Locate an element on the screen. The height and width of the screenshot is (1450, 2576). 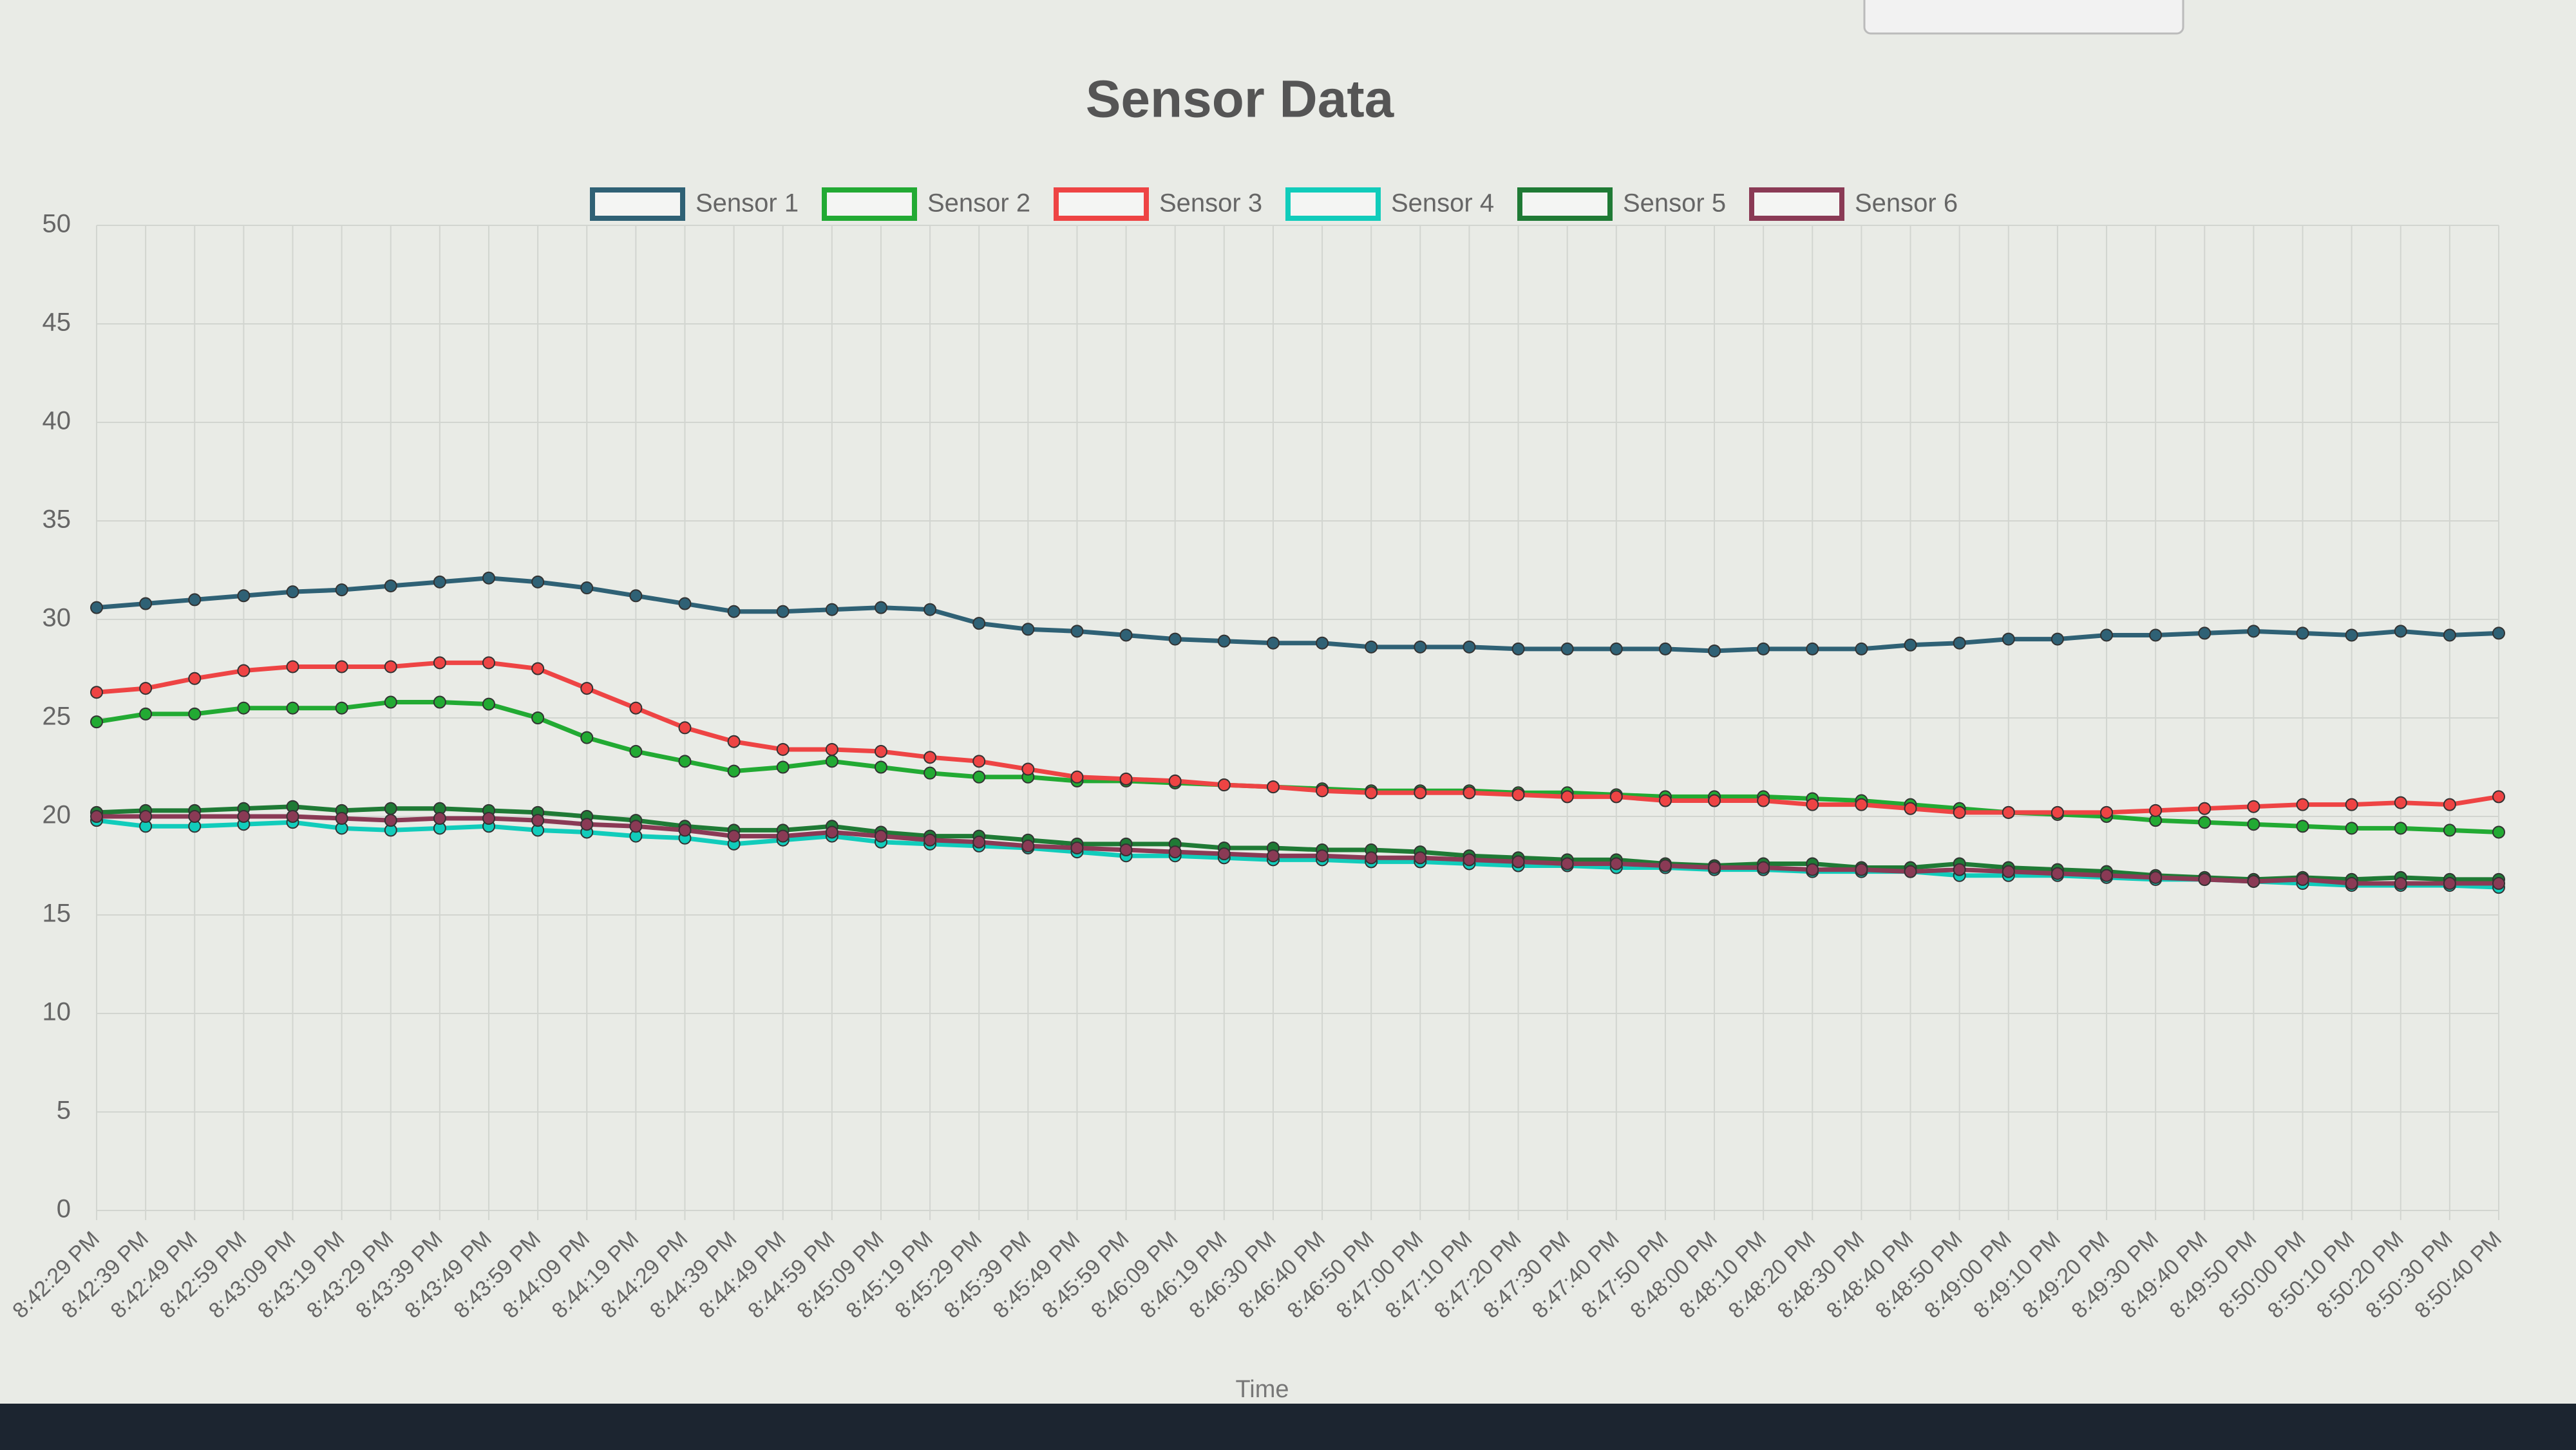
y-tick-label: 0 is located at coordinates (64, 1209).